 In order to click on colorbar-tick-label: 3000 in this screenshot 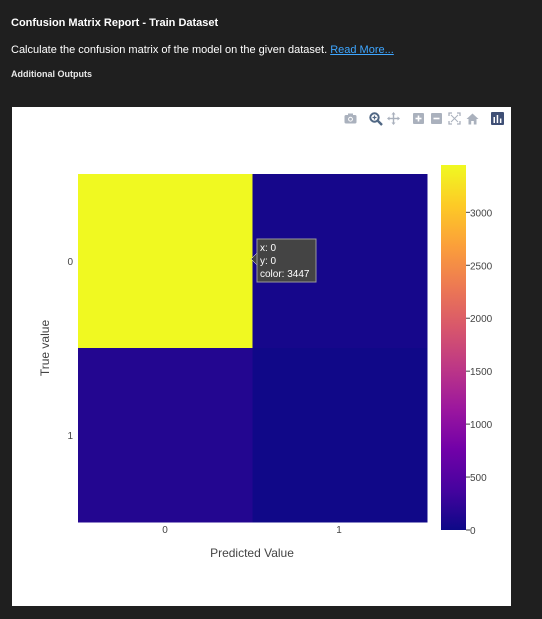, I will do `click(481, 213)`.